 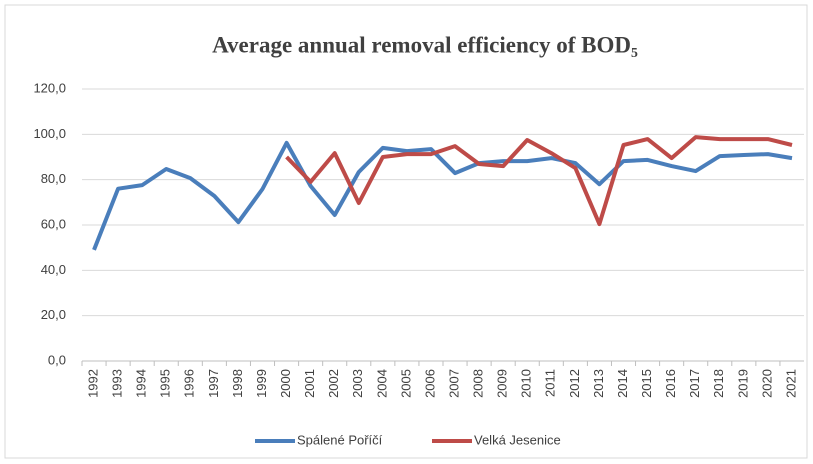 I want to click on x-tick-label: 2018, so click(x=718, y=383).